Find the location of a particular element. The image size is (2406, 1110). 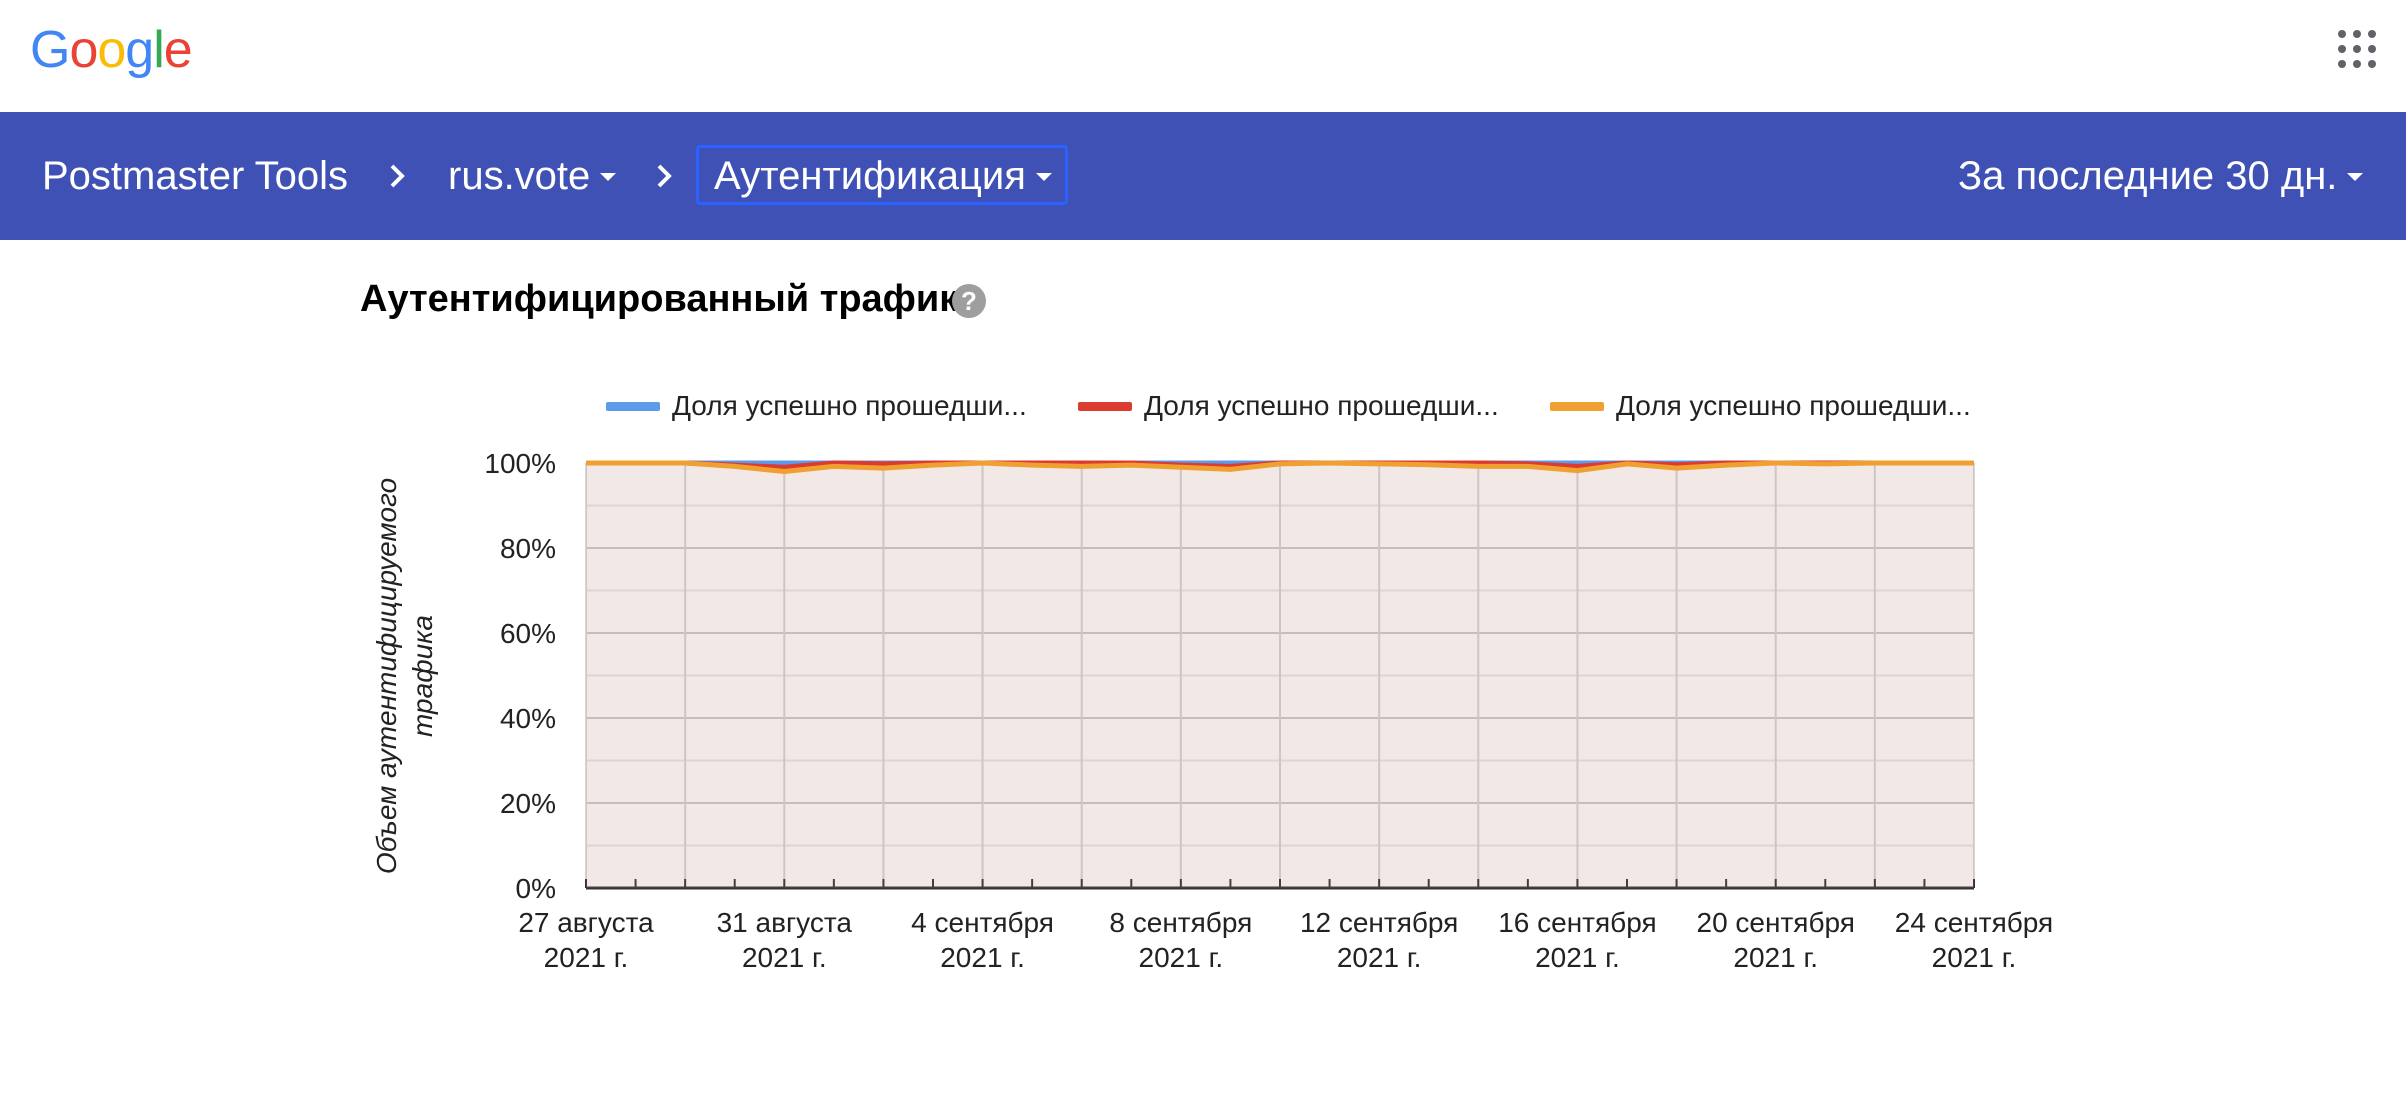

chart-title: Аутентифицированный трафик is located at coordinates (659, 299).